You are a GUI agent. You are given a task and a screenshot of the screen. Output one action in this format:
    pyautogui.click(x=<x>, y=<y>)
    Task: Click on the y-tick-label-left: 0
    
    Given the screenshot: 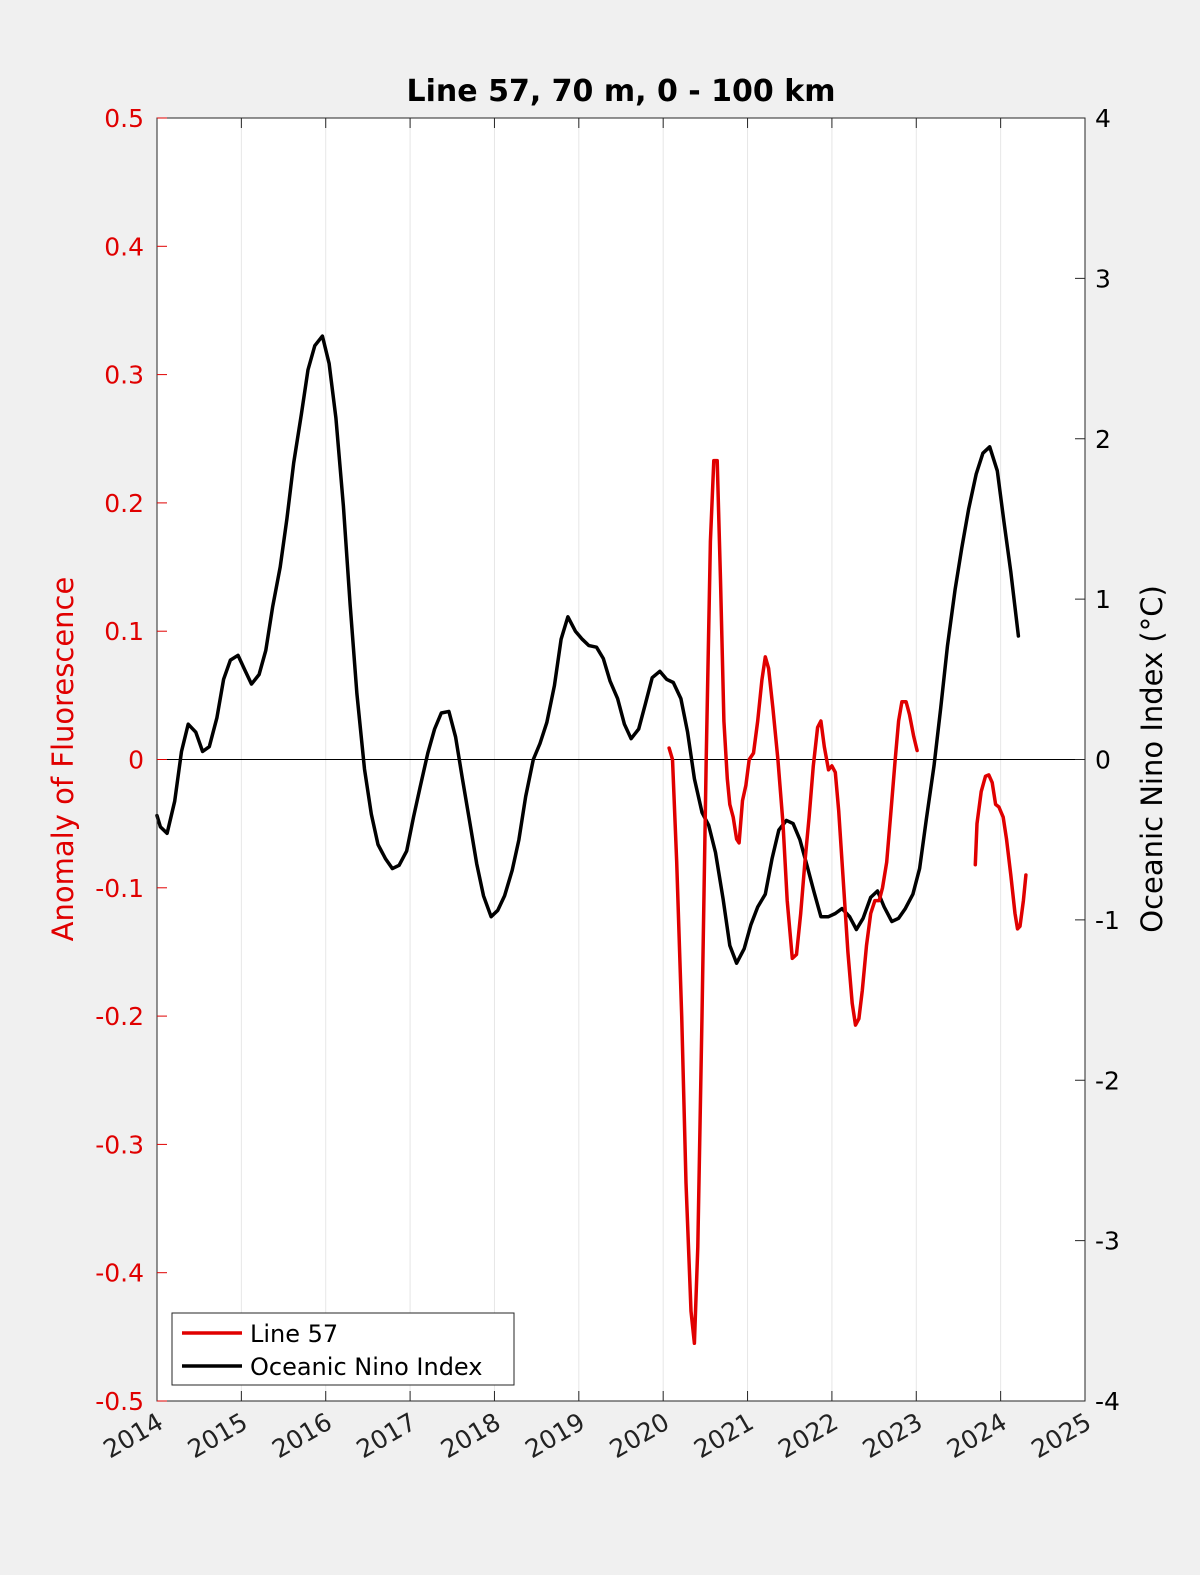 What is the action you would take?
    pyautogui.click(x=136, y=760)
    